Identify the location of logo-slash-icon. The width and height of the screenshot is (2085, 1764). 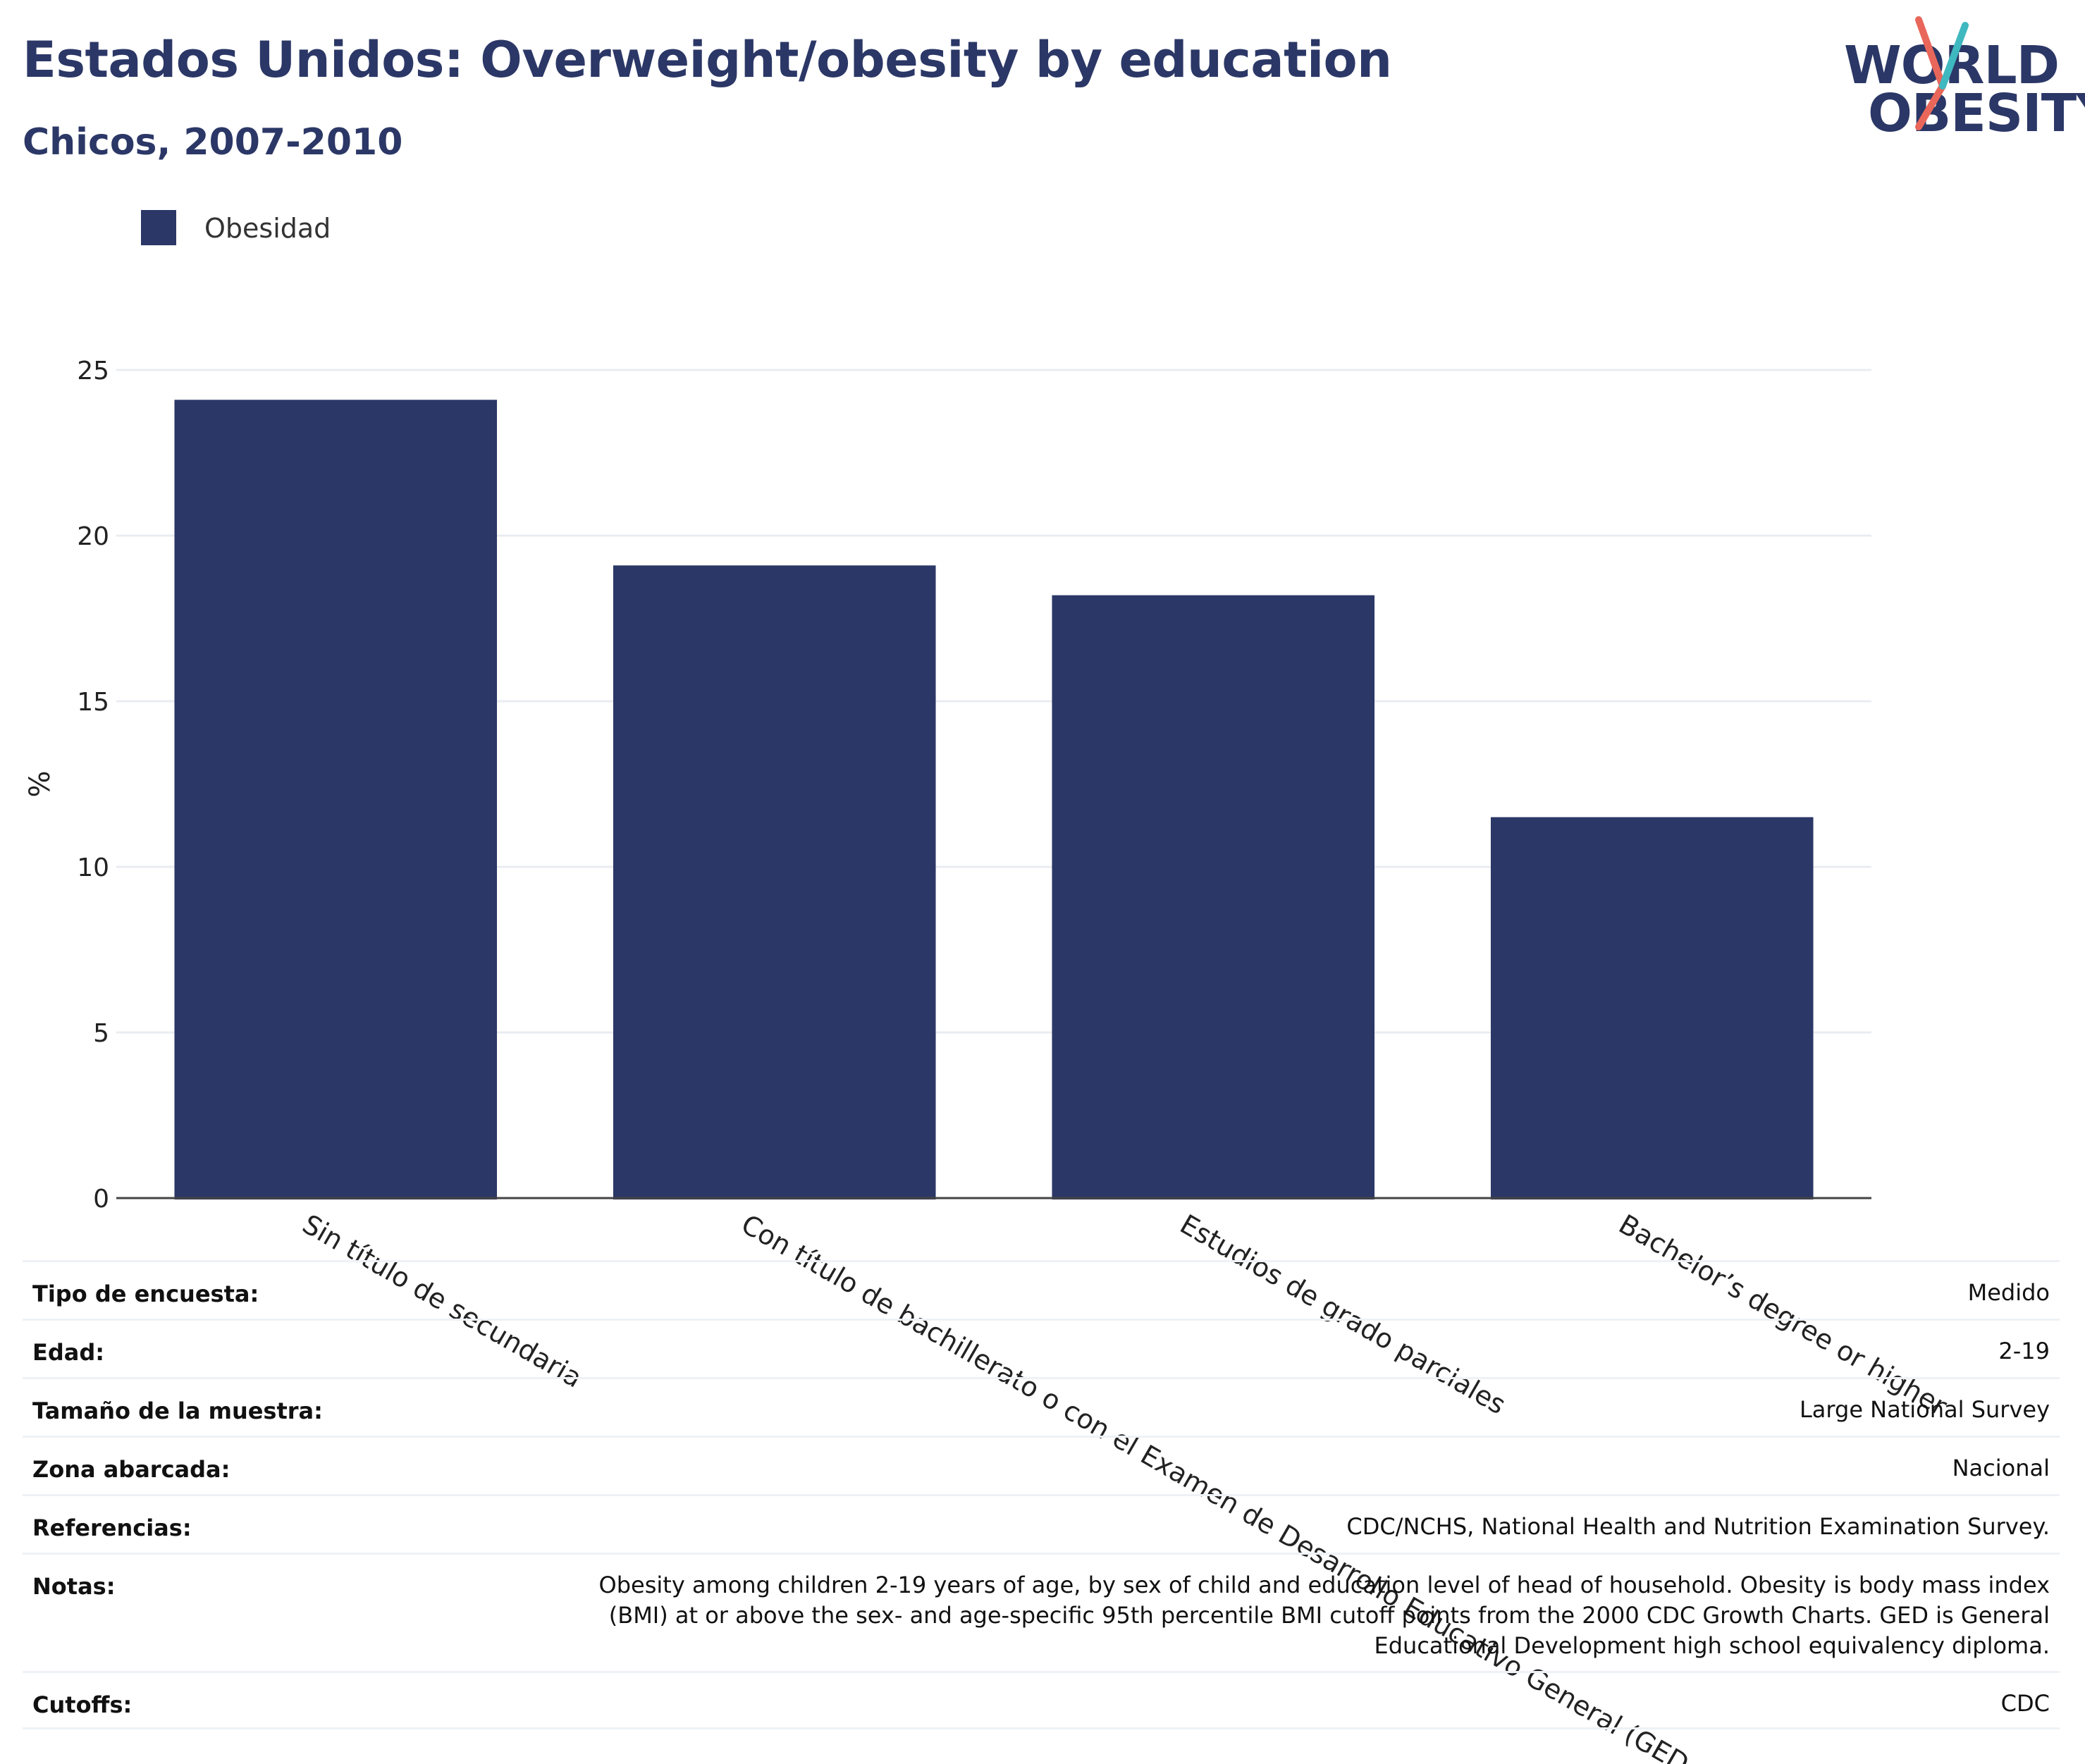
(1942, 73).